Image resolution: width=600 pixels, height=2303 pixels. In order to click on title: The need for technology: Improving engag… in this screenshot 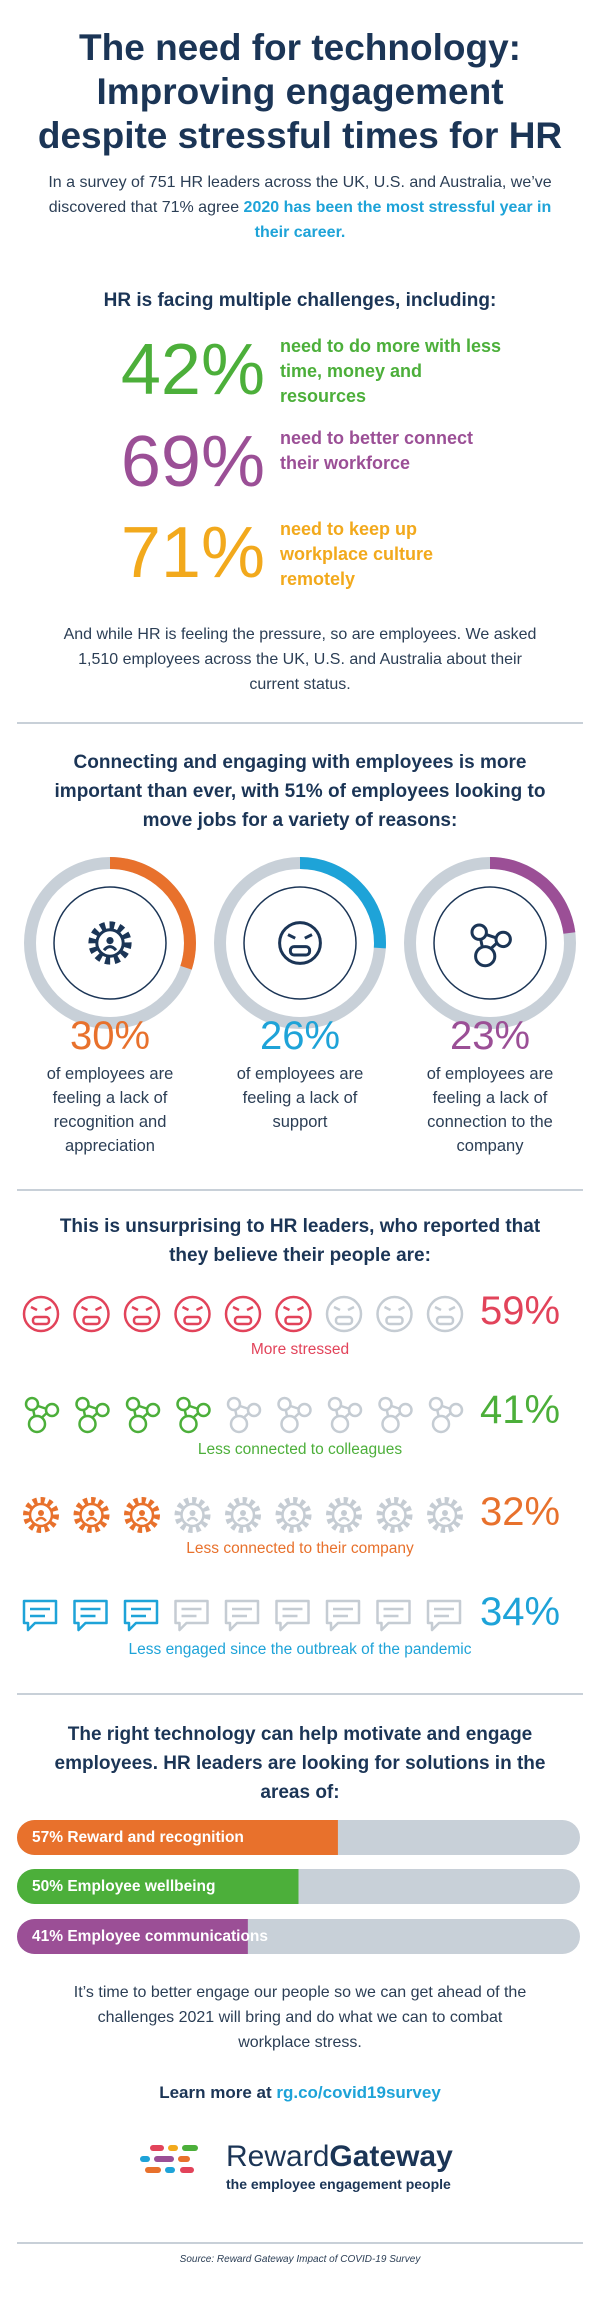, I will do `click(300, 92)`.